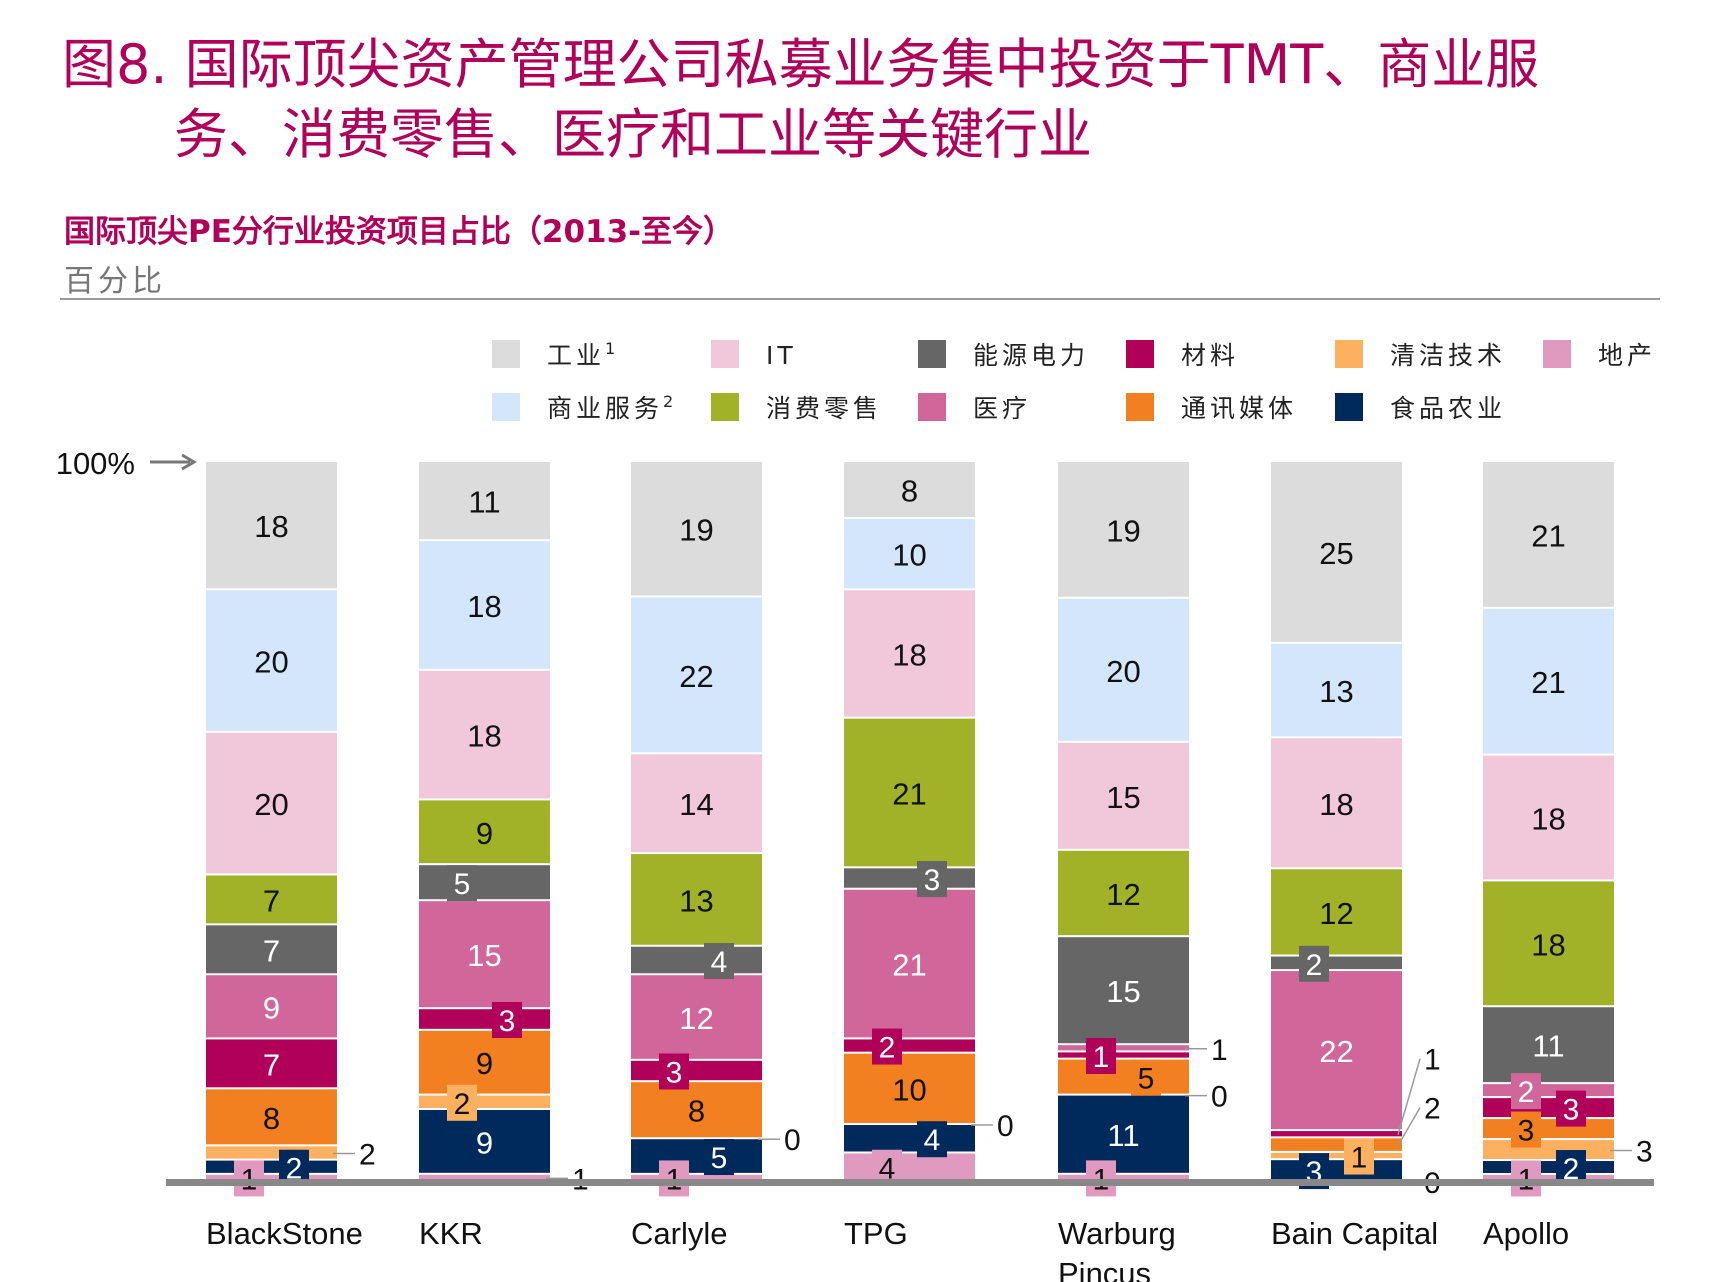 The image size is (1724, 1282). I want to click on legend-label: 商业服务2, so click(612, 407).